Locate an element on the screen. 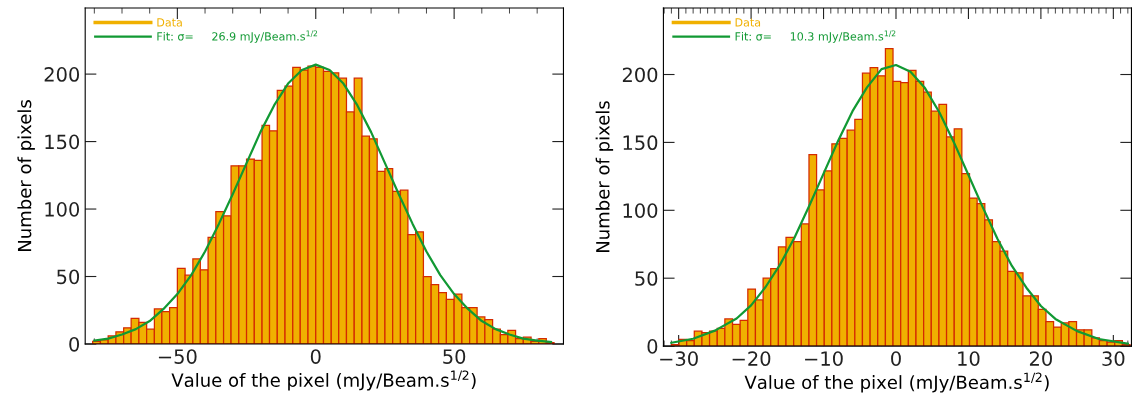 Image resolution: width=1136 pixels, height=420 pixels. x-tick-label: 30 is located at coordinates (1113, 358).